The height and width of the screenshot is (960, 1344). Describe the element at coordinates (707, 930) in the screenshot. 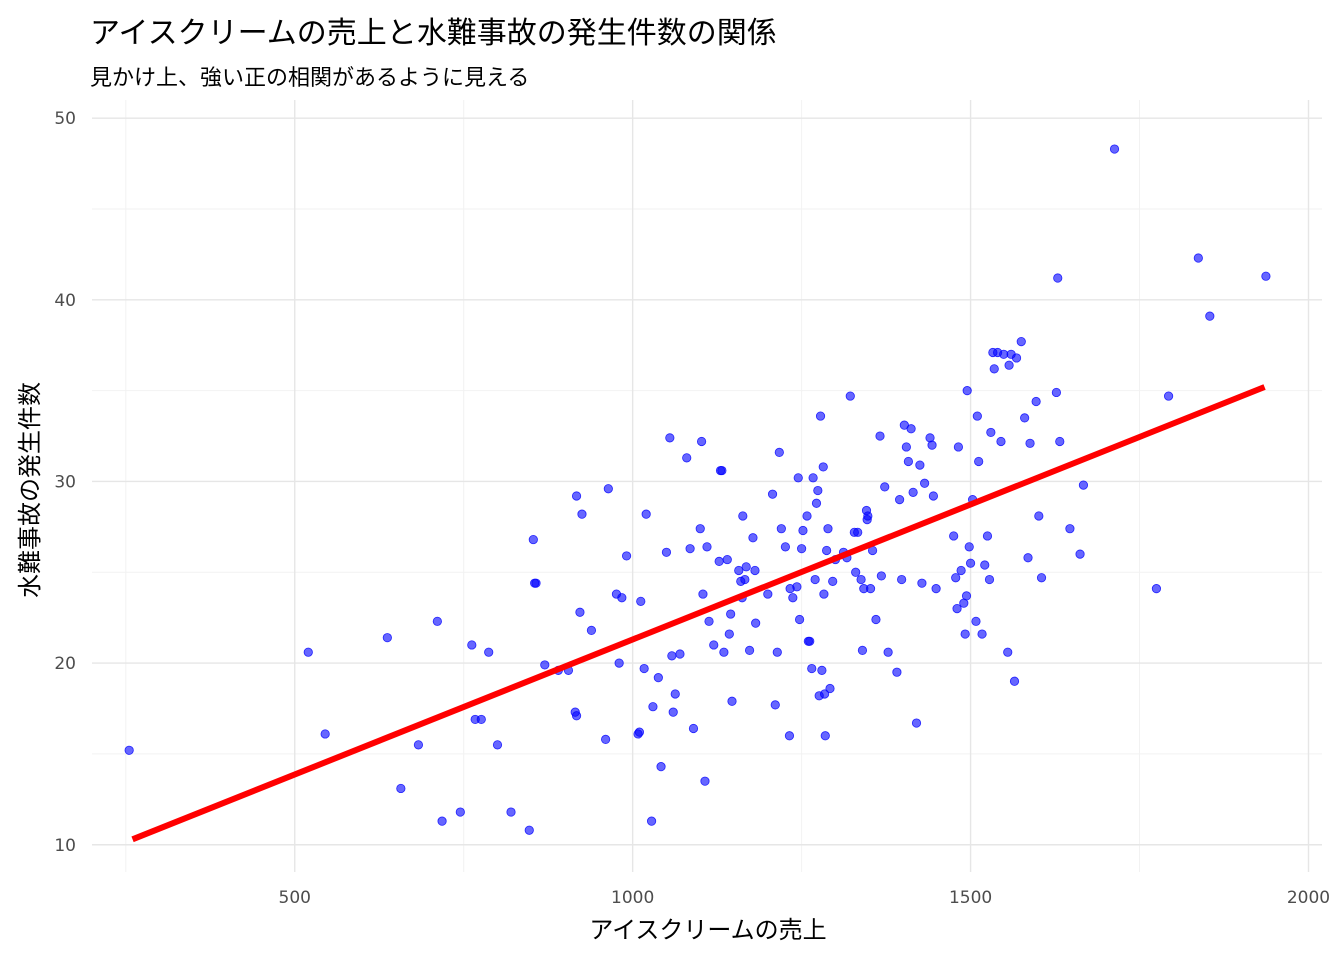

I see `x-axis-title: アイスクリームの売上` at that location.